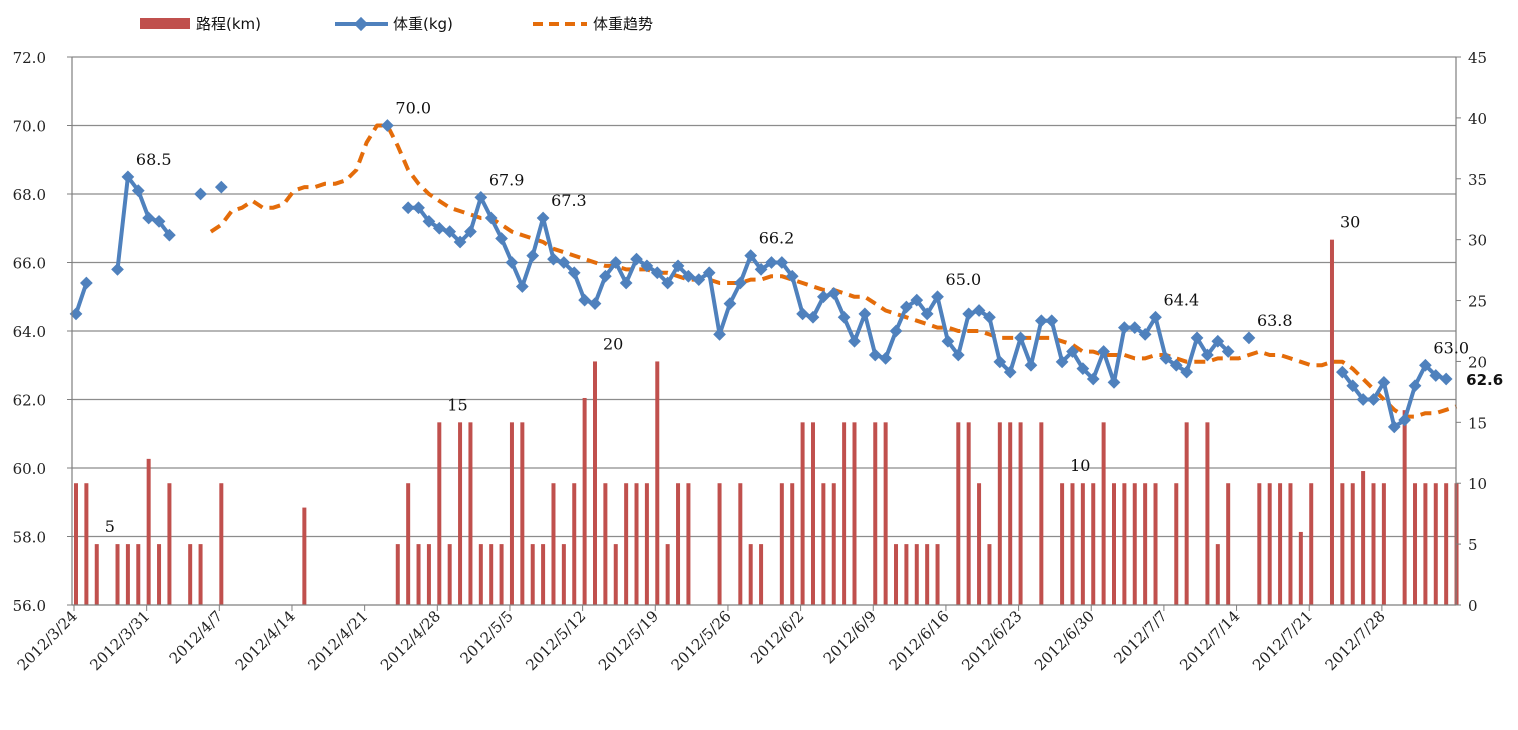 The width and height of the screenshot is (1518, 730). I want to click on data-label: 70.0, so click(413, 108).